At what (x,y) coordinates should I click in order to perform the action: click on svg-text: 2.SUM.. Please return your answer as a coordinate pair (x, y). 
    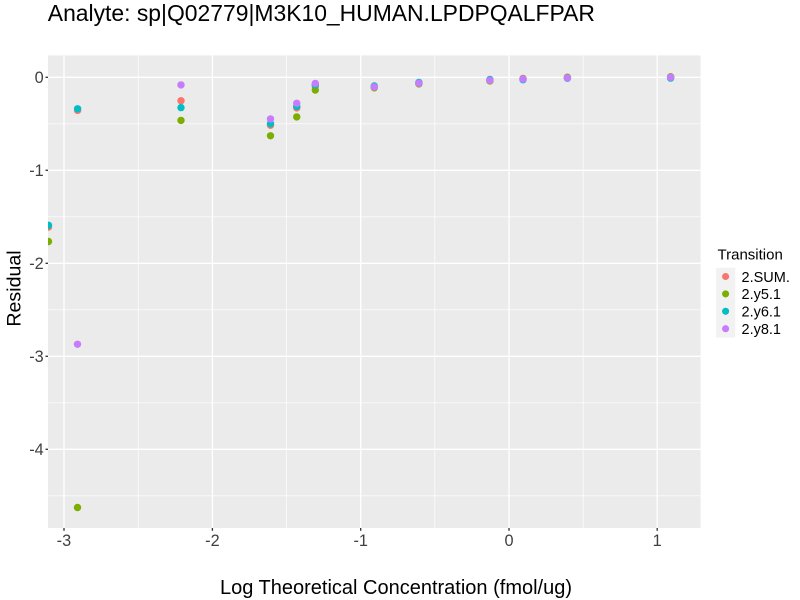
    Looking at the image, I should click on (766, 278).